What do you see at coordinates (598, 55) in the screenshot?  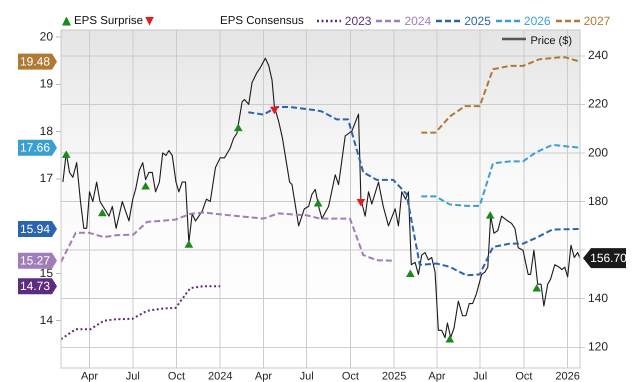 I see `y2-tick-label: 240` at bounding box center [598, 55].